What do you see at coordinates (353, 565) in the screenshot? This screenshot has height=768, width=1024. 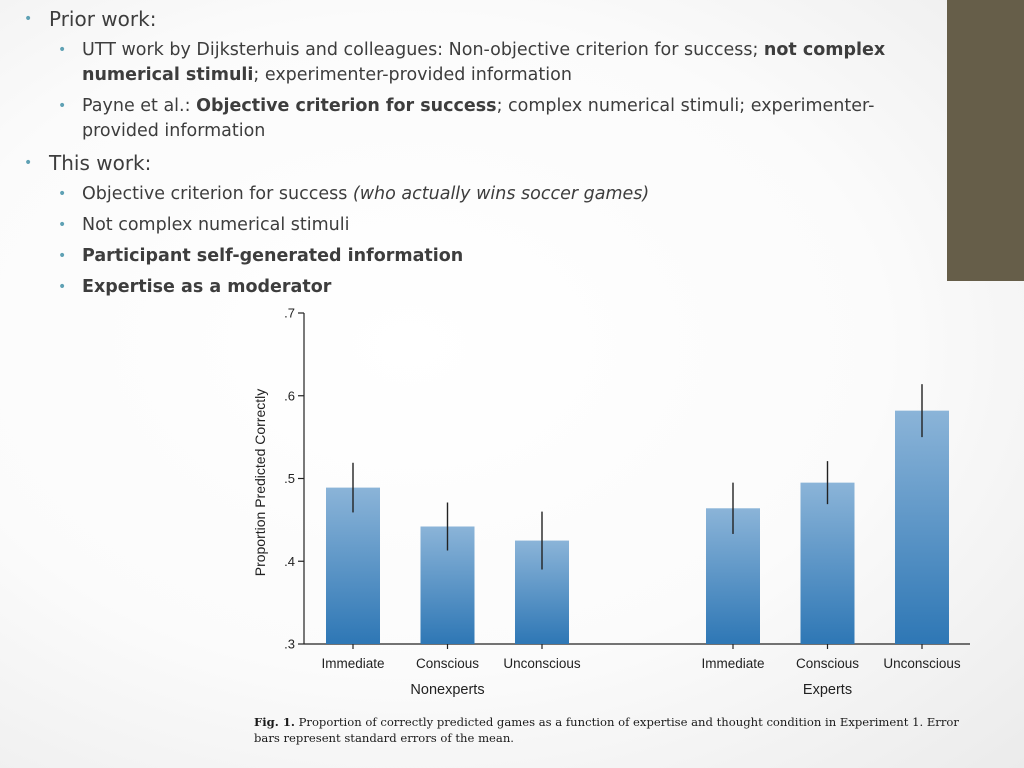 I see `bar-nonexperts-immediate` at bounding box center [353, 565].